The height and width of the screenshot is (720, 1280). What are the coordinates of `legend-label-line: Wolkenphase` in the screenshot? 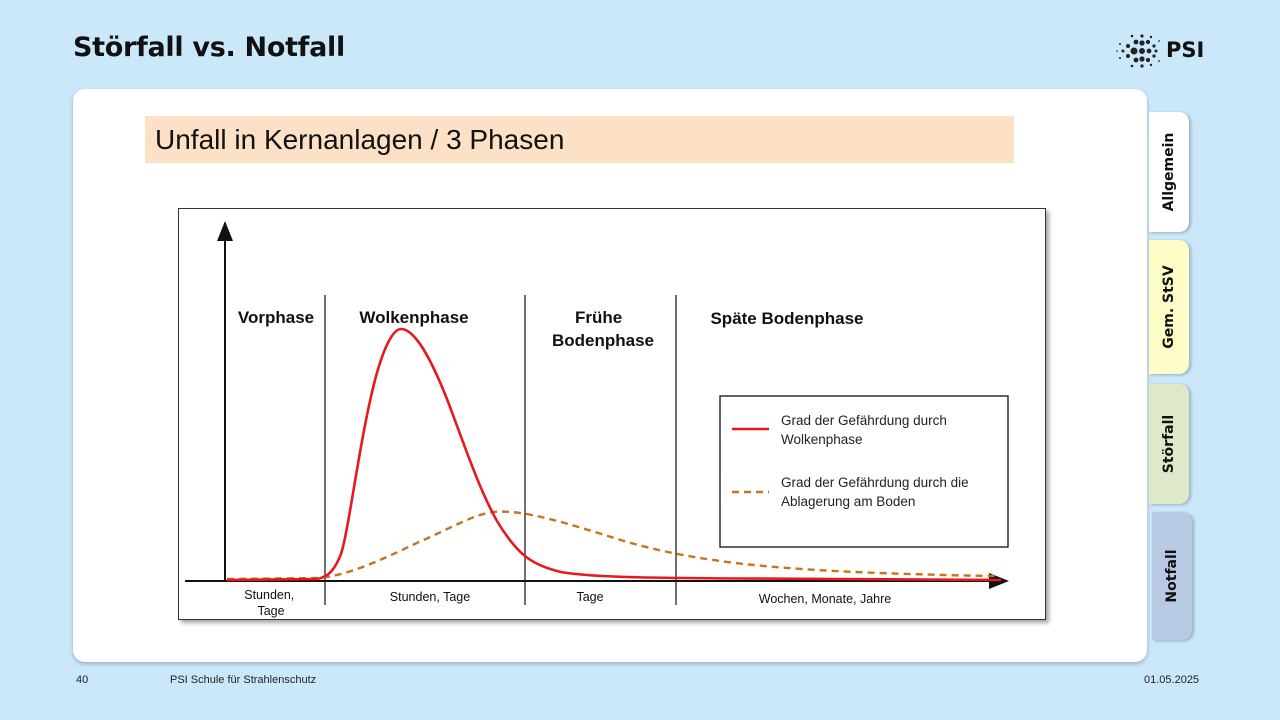 It's located at (822, 439).